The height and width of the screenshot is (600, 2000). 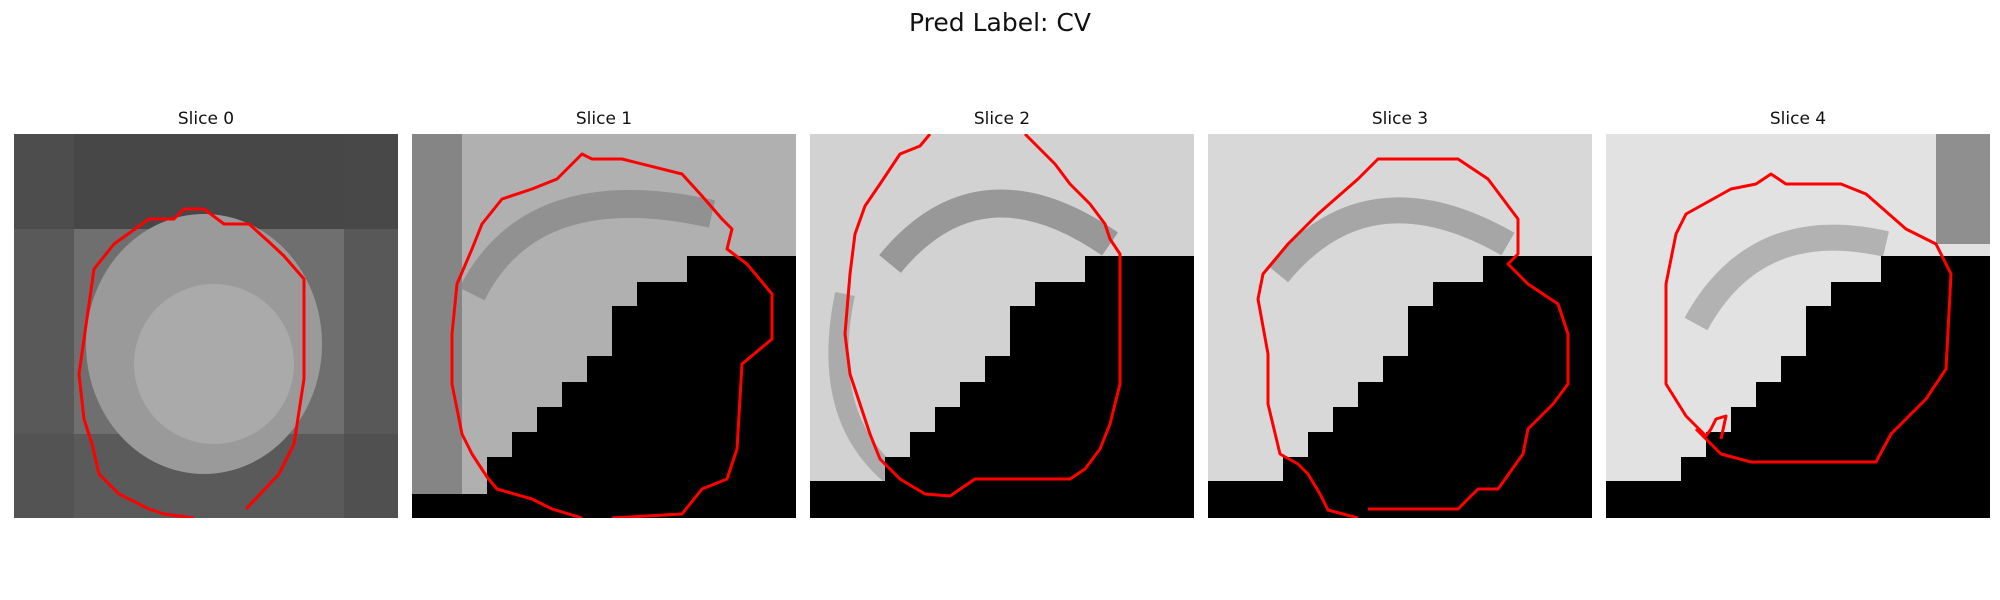 What do you see at coordinates (1002, 119) in the screenshot?
I see `slice-title-2: Slice 2` at bounding box center [1002, 119].